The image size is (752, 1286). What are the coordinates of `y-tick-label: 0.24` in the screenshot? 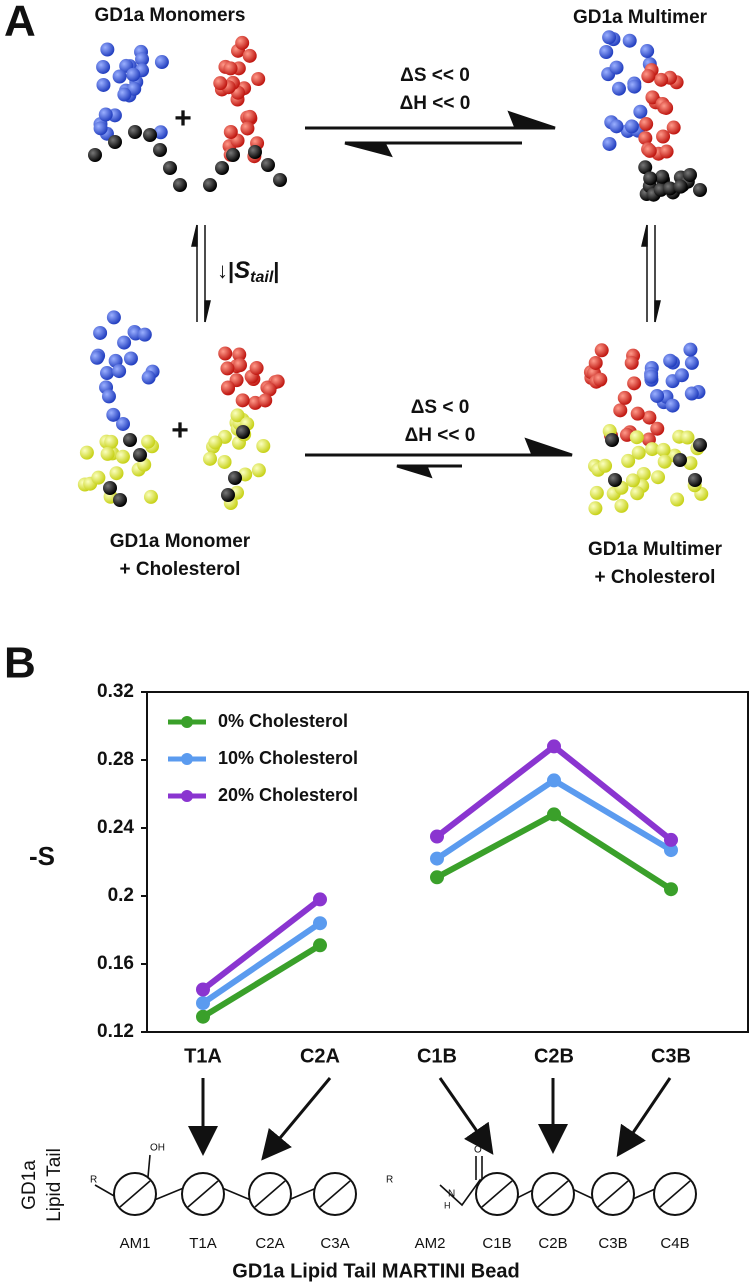 It's located at (115, 827).